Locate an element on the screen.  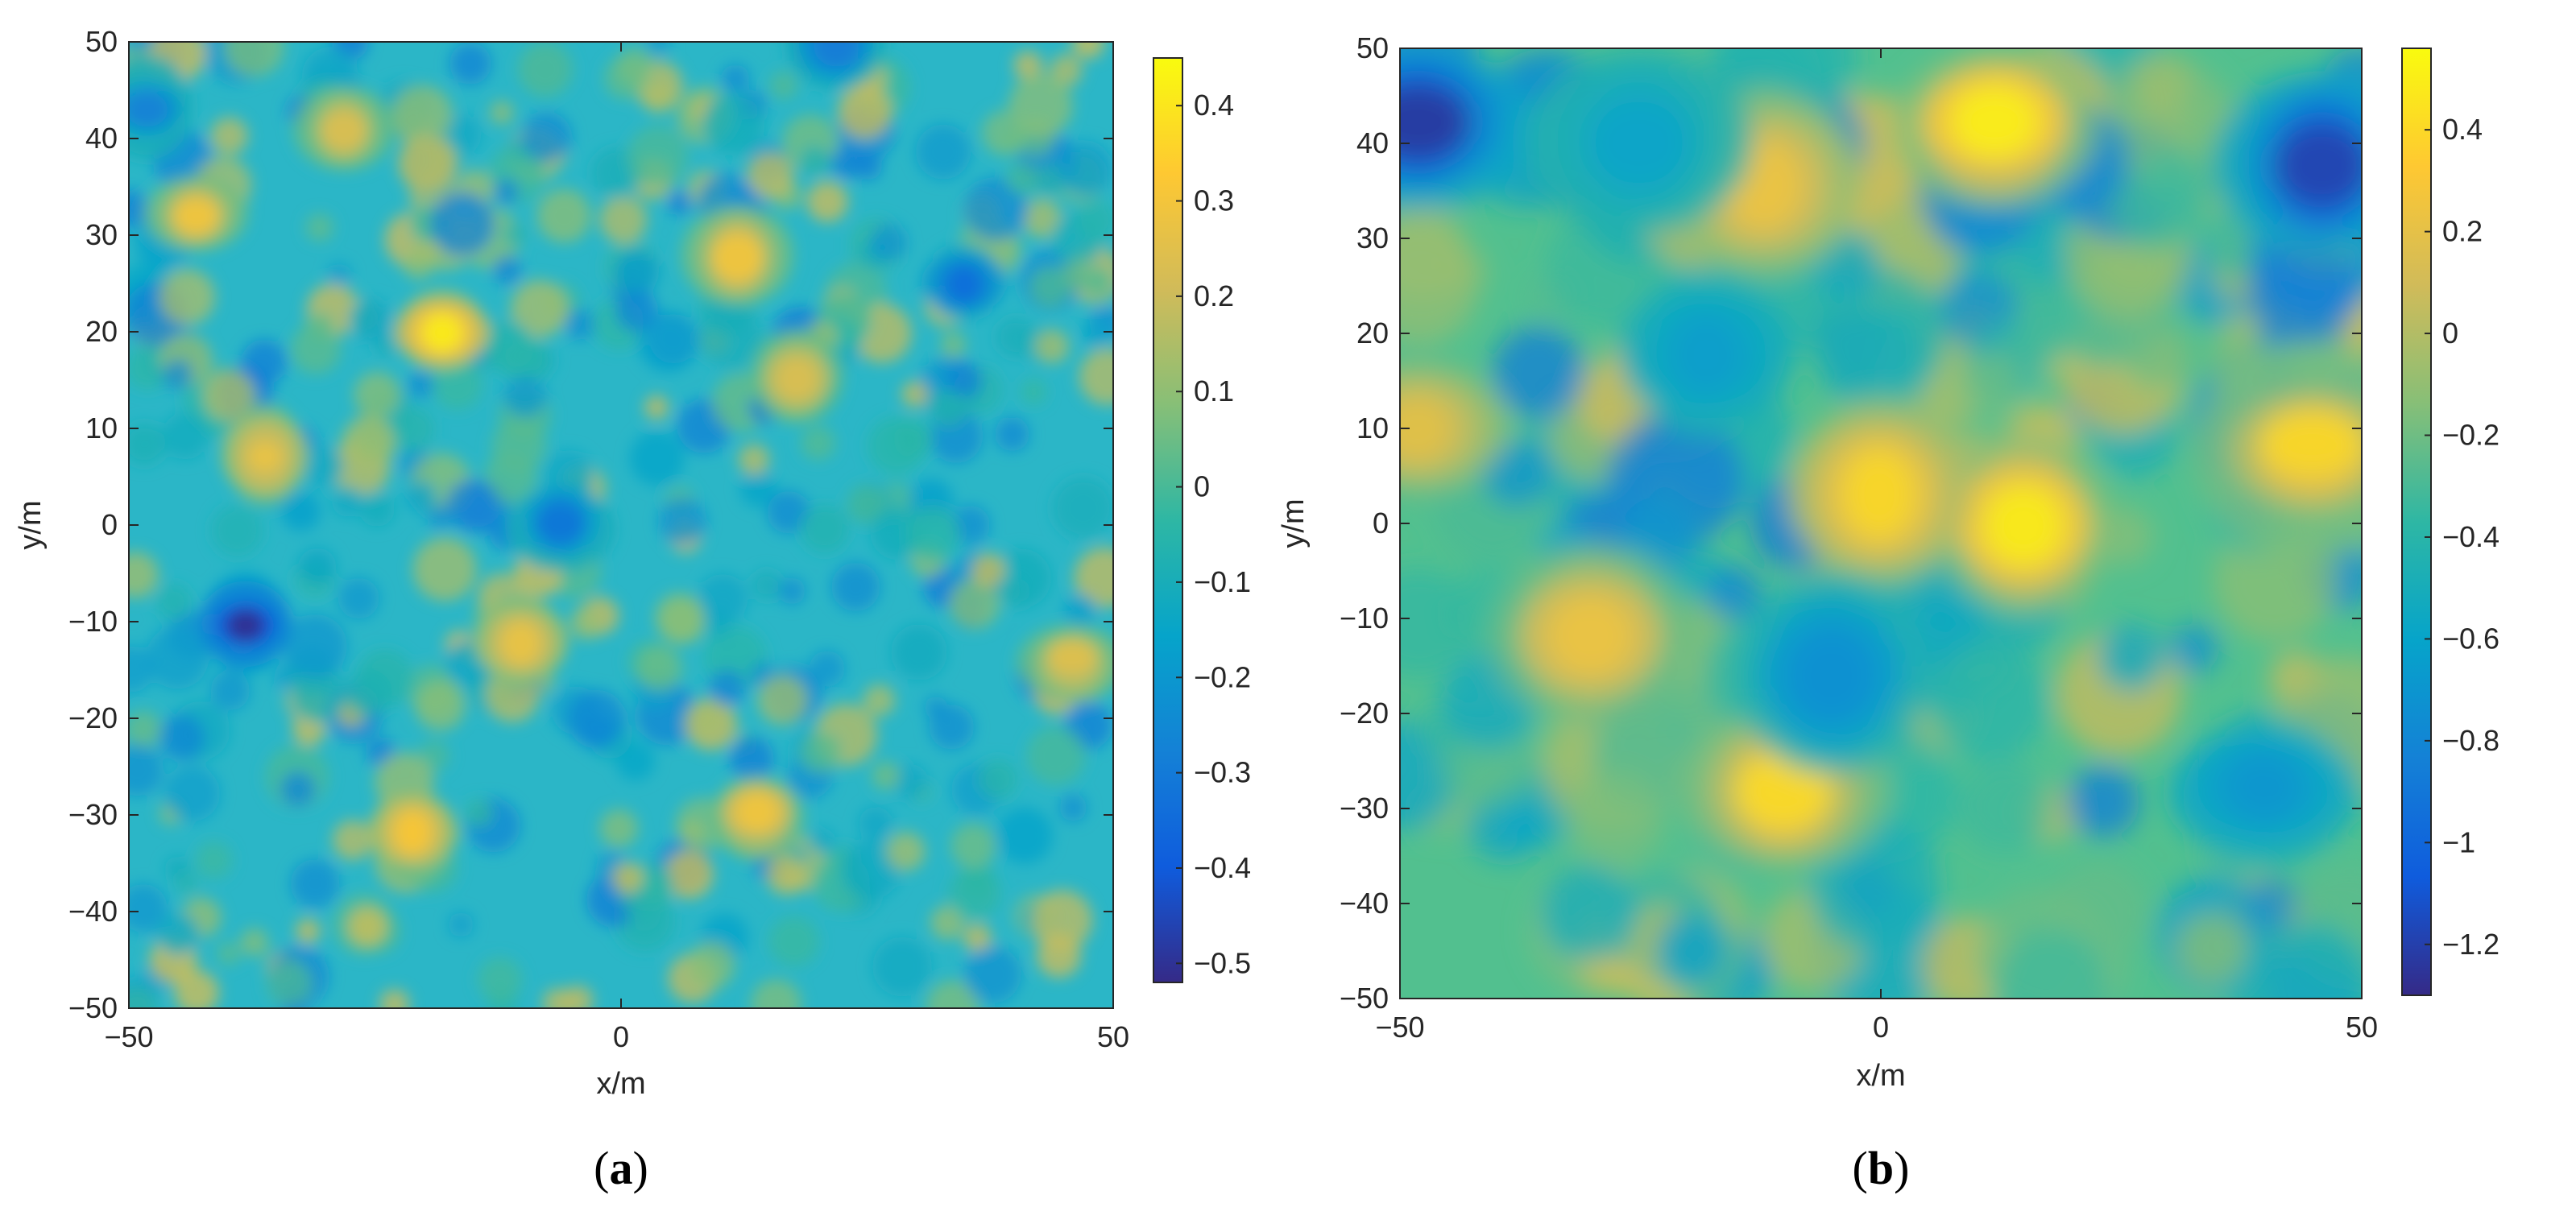
panel-label-b: (b) is located at coordinates (1881, 1168).